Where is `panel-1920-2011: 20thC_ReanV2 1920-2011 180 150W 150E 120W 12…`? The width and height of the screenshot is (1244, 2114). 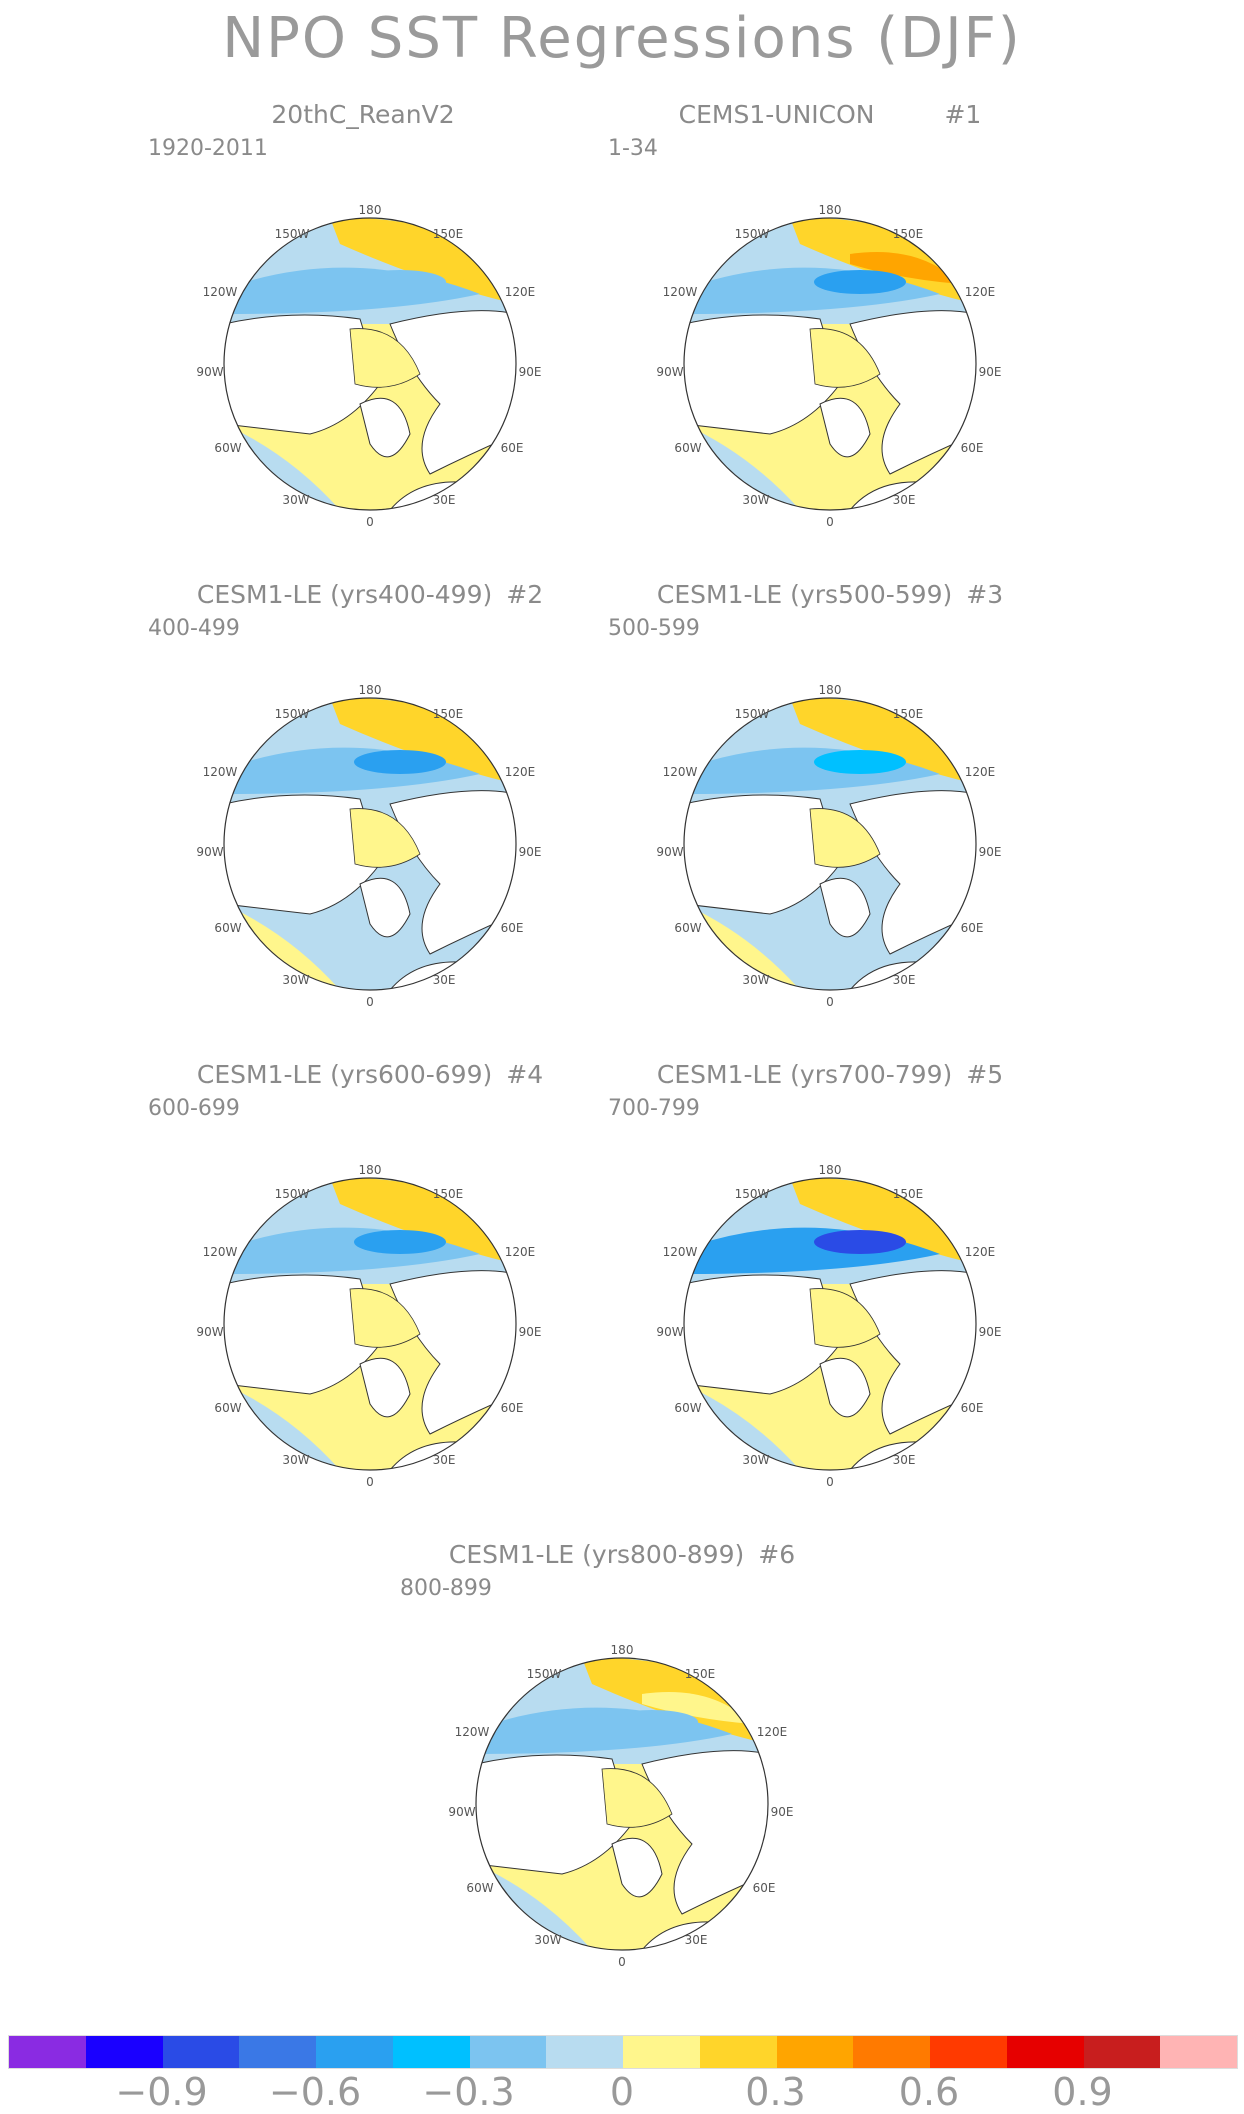 panel-1920-2011: 20thC_ReanV2 1920-2011 180 150W 150E 120W 12… is located at coordinates (370, 335).